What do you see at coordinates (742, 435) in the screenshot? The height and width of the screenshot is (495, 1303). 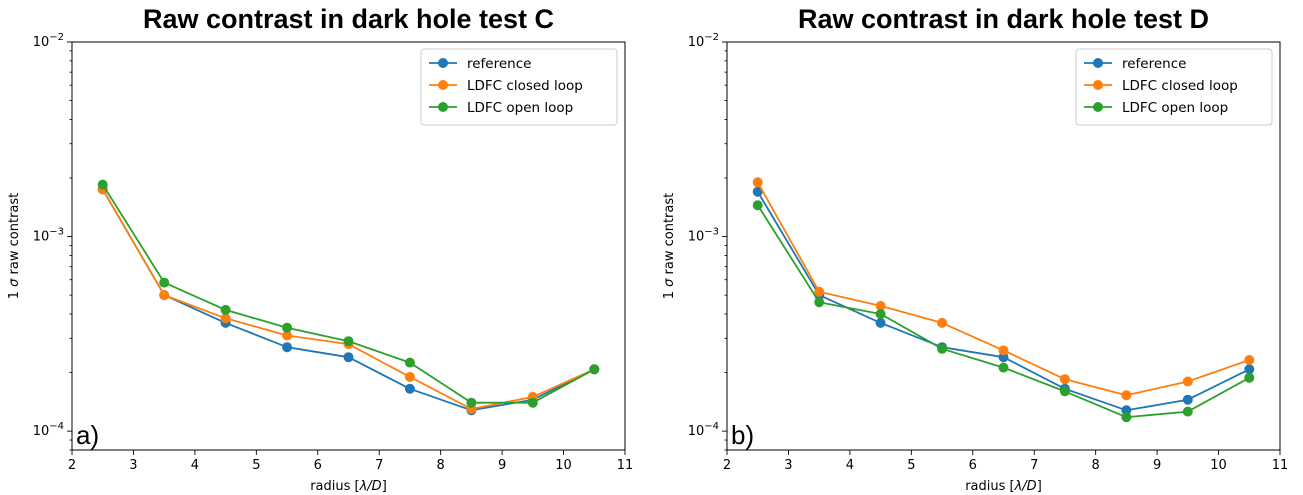 I see `panel-label: b)` at bounding box center [742, 435].